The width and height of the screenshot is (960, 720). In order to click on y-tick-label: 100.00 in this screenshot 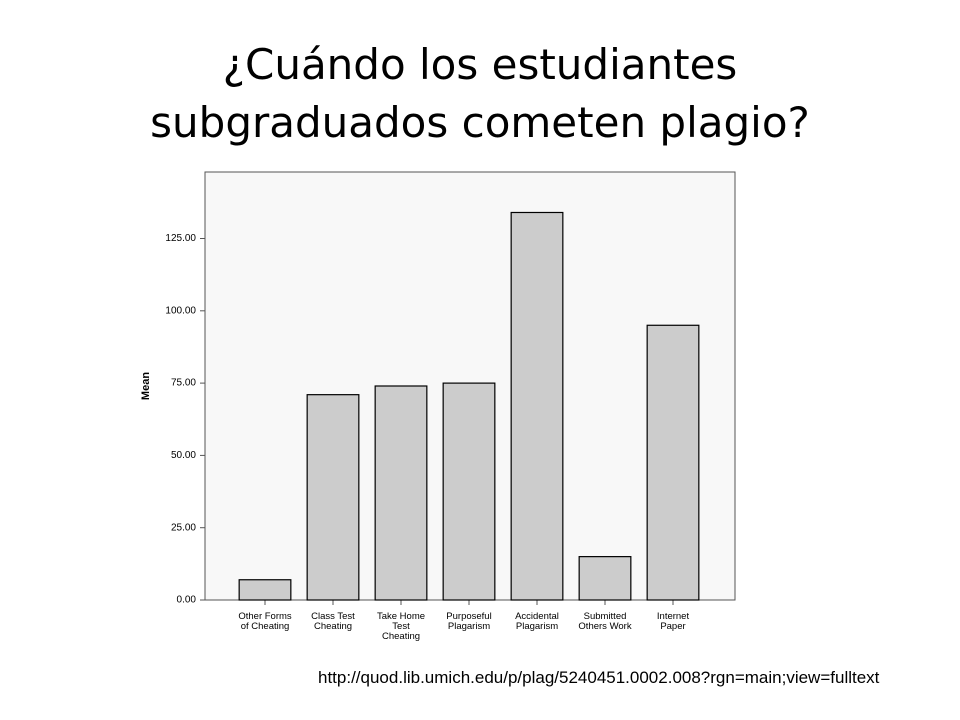, I will do `click(180, 310)`.